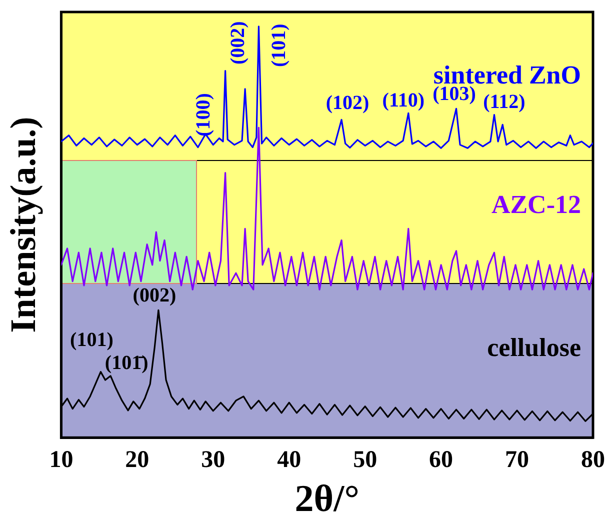  I want to click on x-tick-label: 20, so click(137, 460).